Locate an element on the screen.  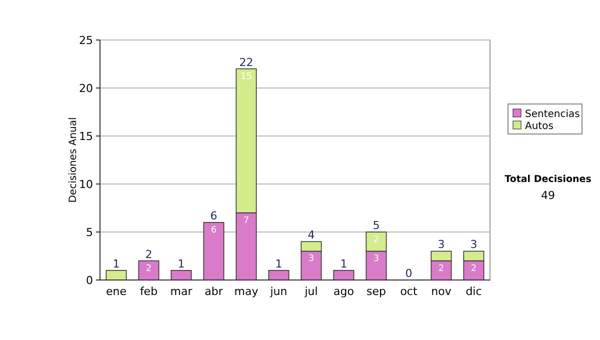
total-label: 2 is located at coordinates (148, 254).